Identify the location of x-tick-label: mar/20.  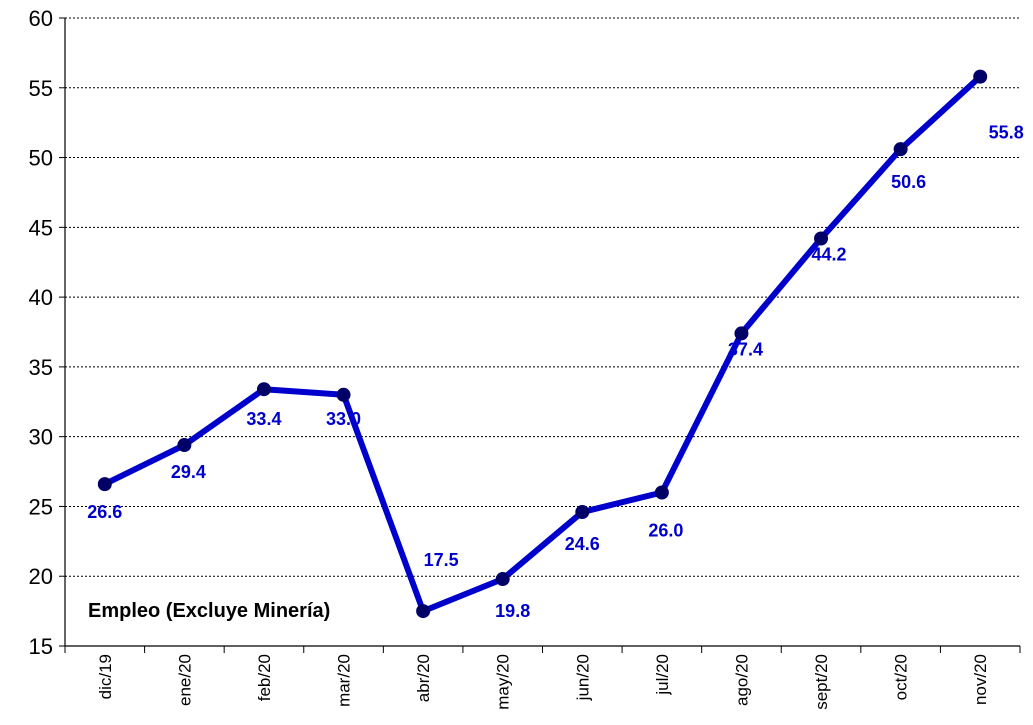
(344, 680).